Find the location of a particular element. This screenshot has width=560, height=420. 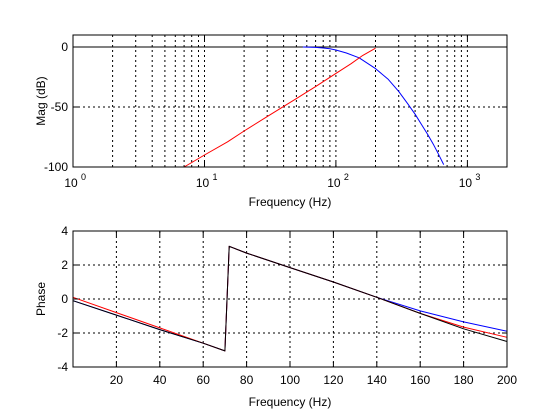

magnitude-y-axis-label: Mag (dB) is located at coordinates (41, 100).